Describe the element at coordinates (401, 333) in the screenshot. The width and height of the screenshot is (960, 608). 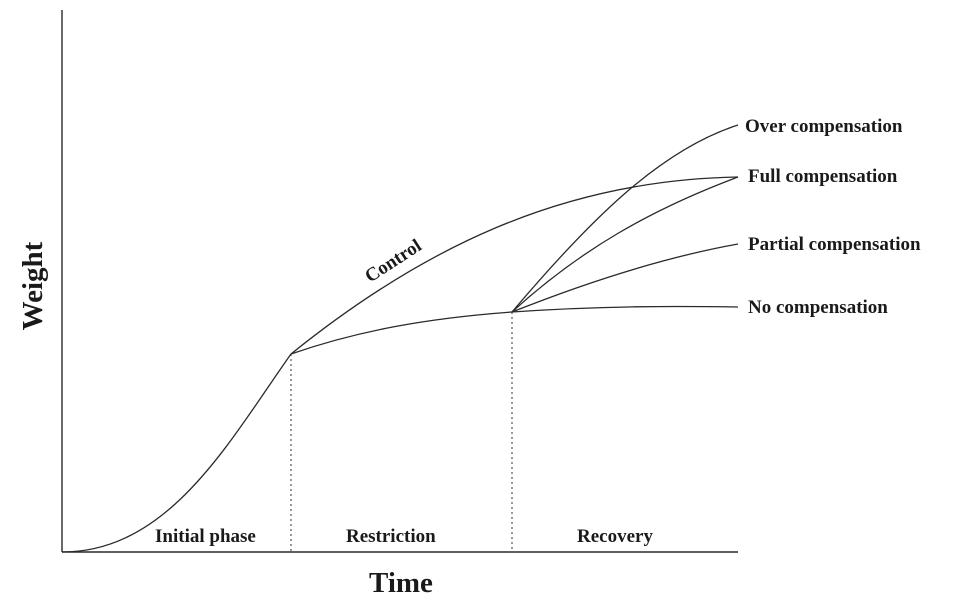
I see `restriction-curve` at that location.